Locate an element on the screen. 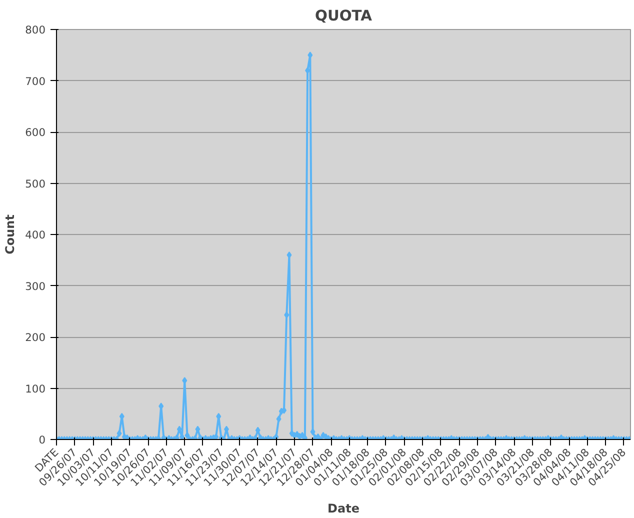  y-tick-label: 500 is located at coordinates (35, 183).